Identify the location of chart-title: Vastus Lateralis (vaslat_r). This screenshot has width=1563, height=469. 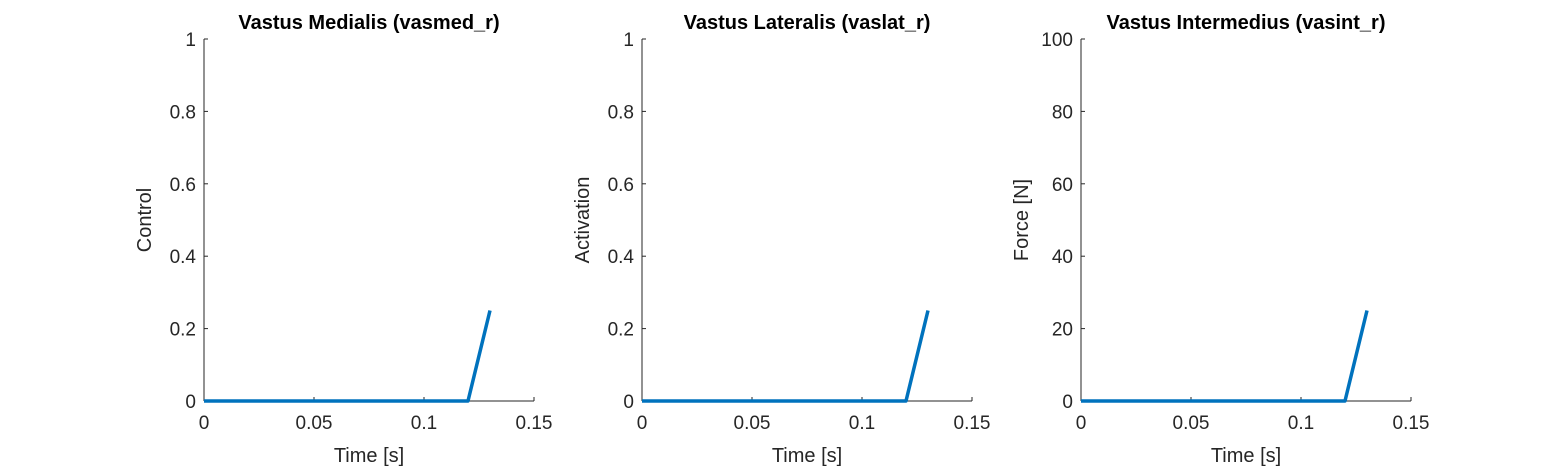
(807, 23).